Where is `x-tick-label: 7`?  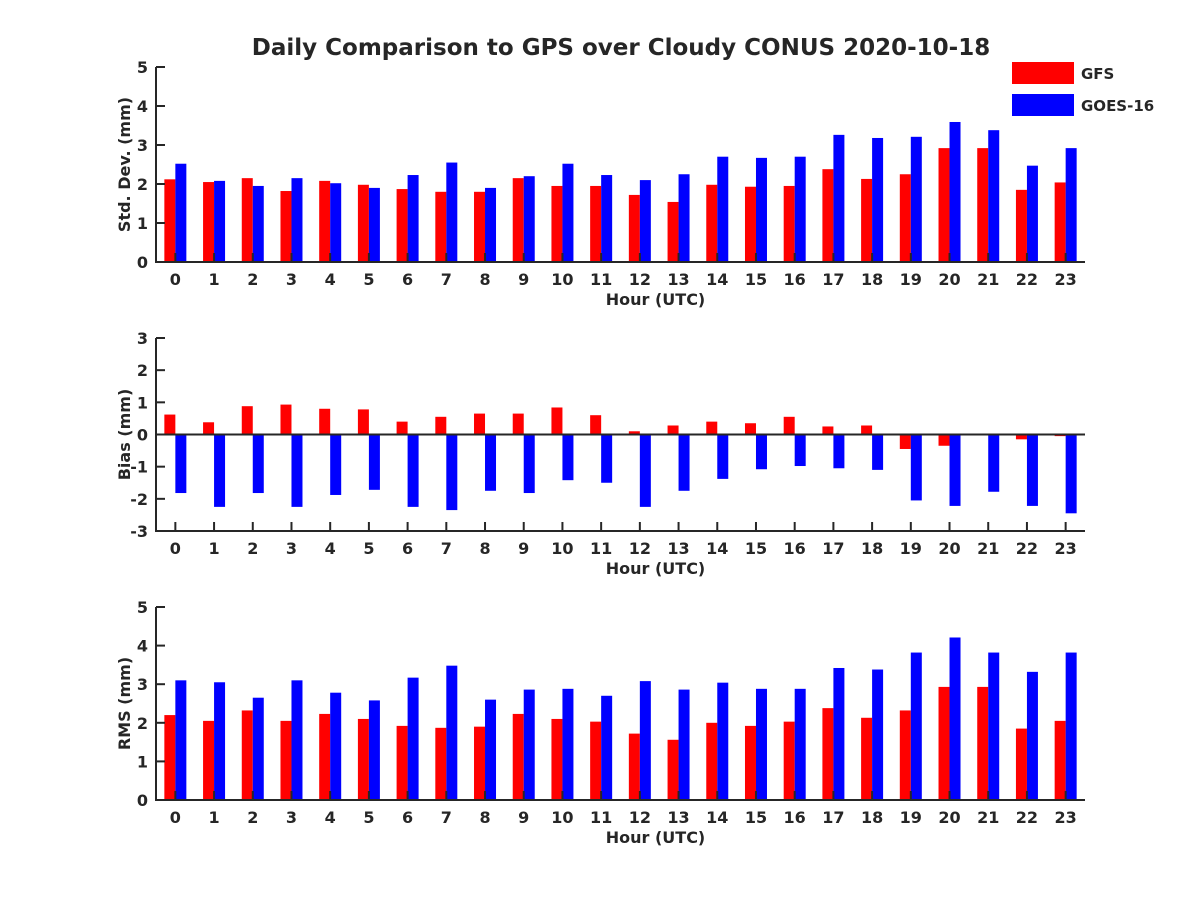
x-tick-label: 7 is located at coordinates (446, 548).